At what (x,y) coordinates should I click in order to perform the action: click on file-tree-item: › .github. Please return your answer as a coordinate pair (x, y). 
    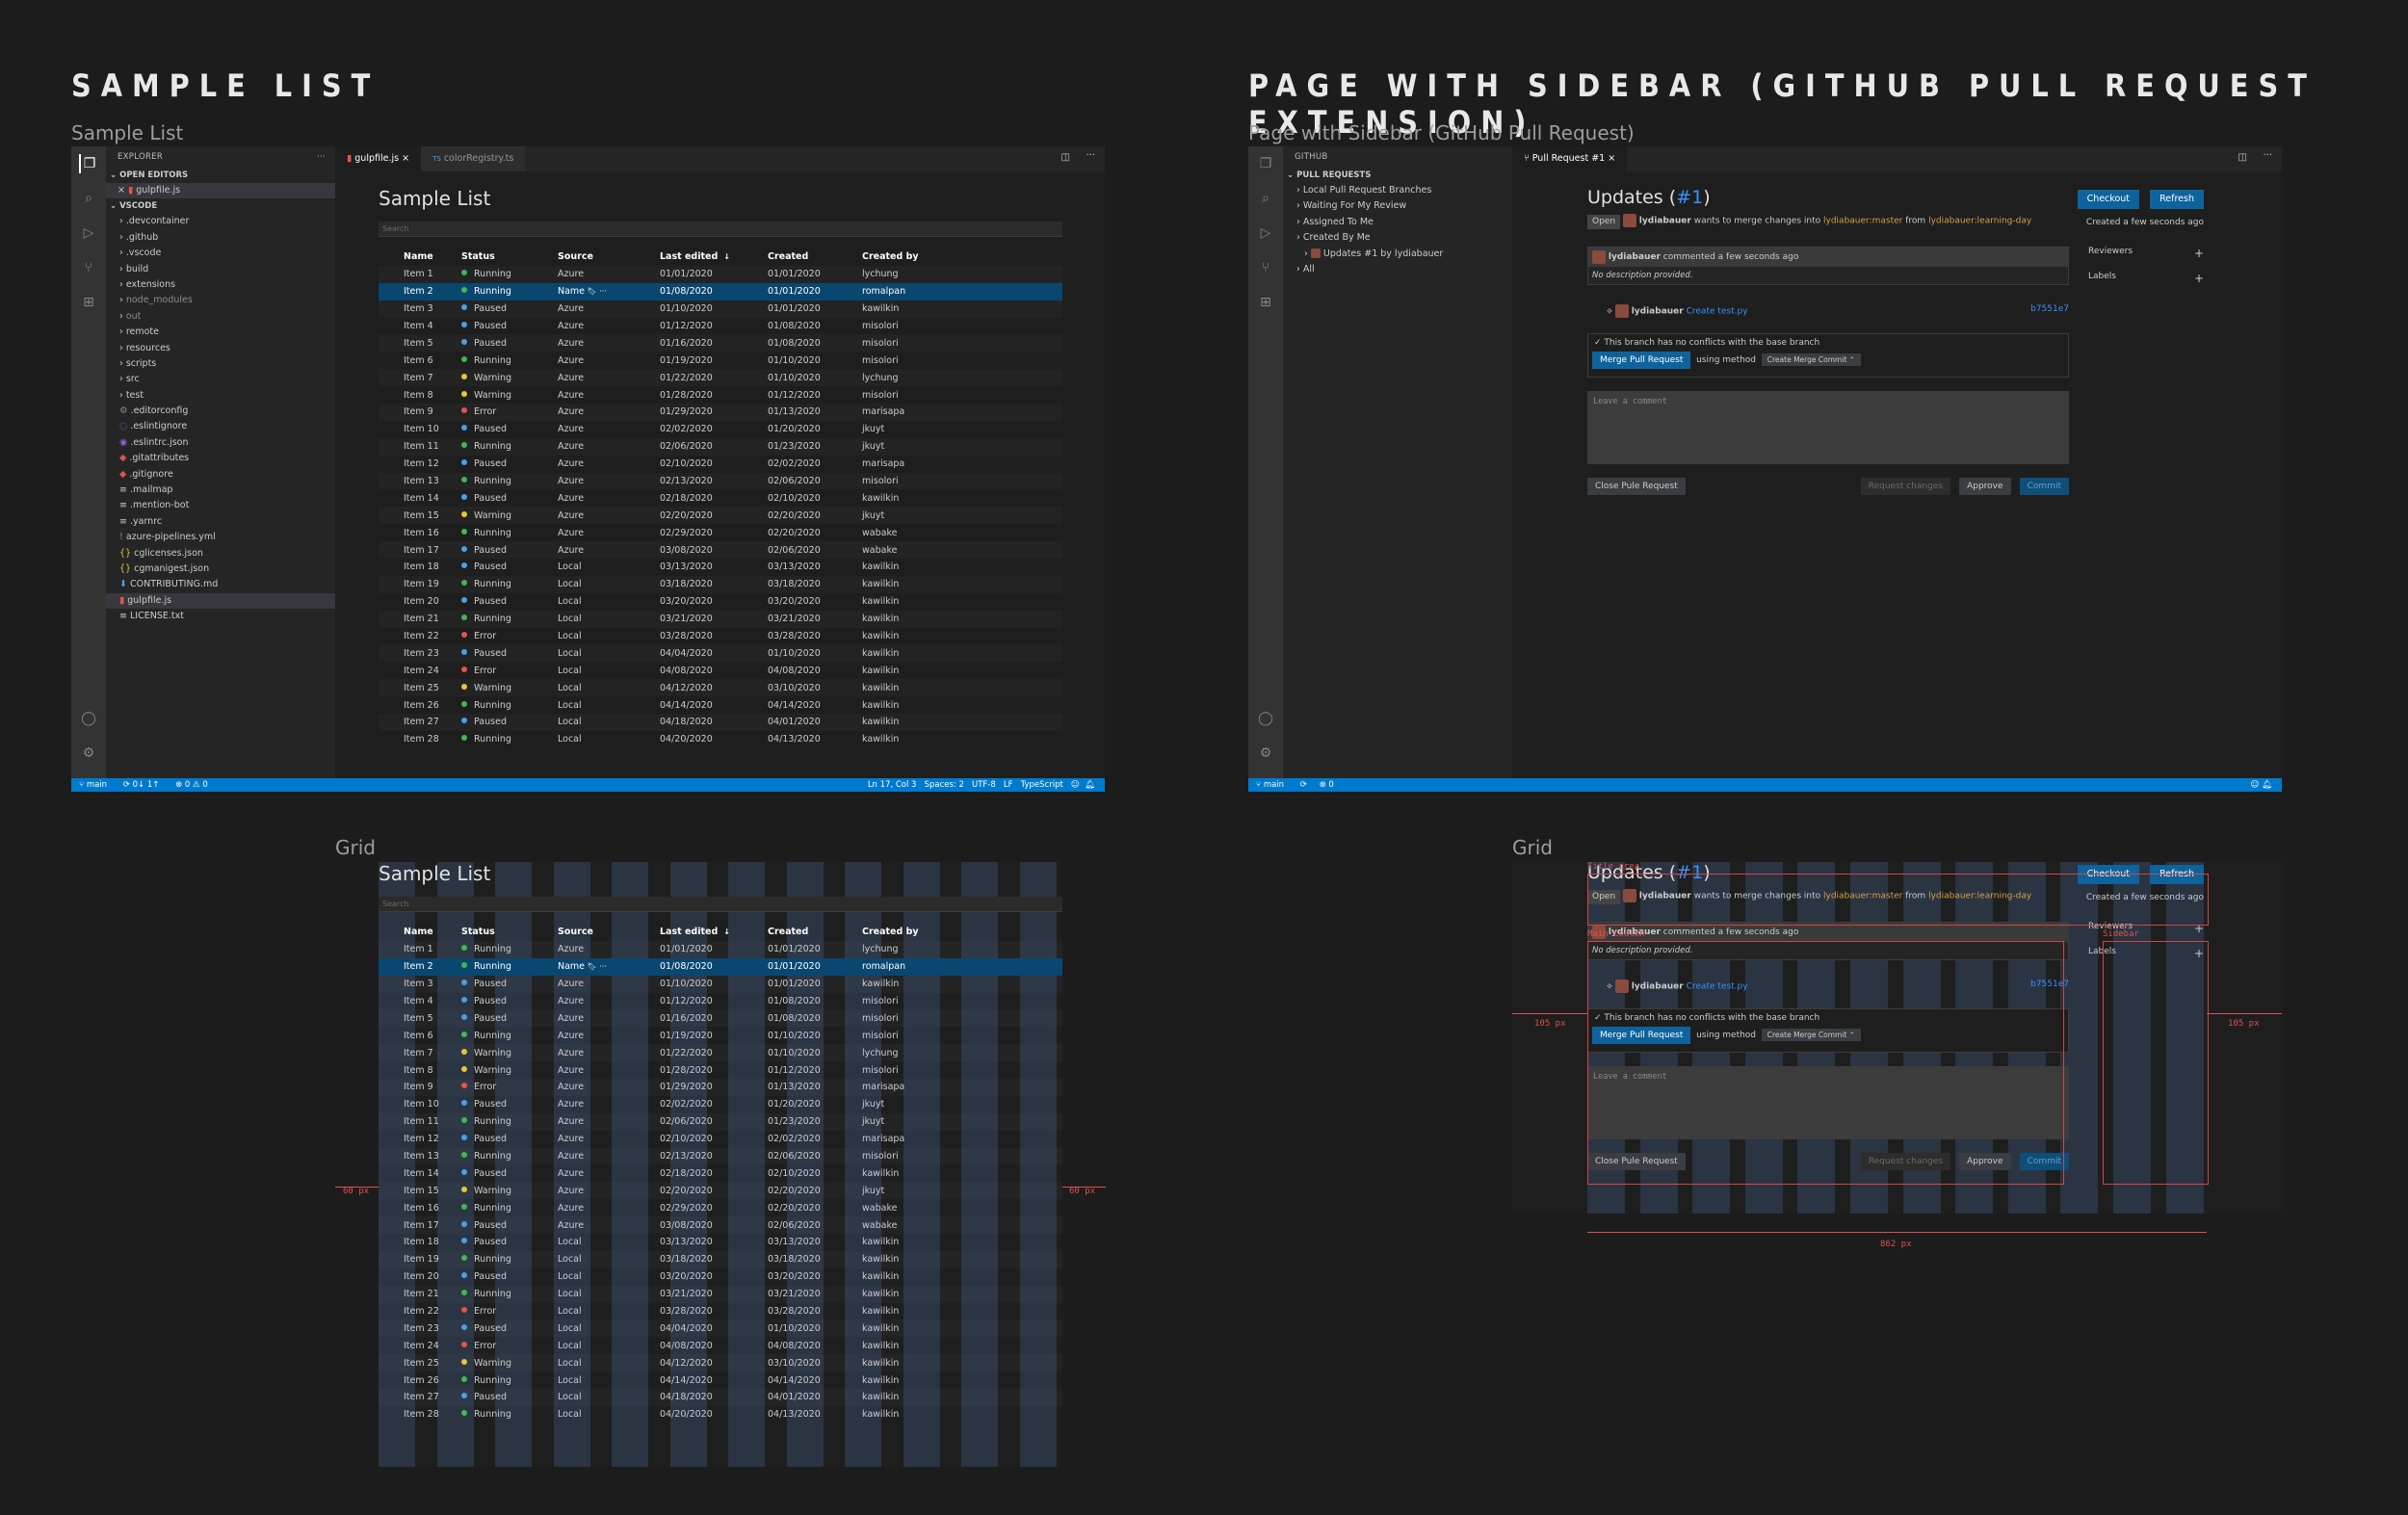
    Looking at the image, I should click on (220, 238).